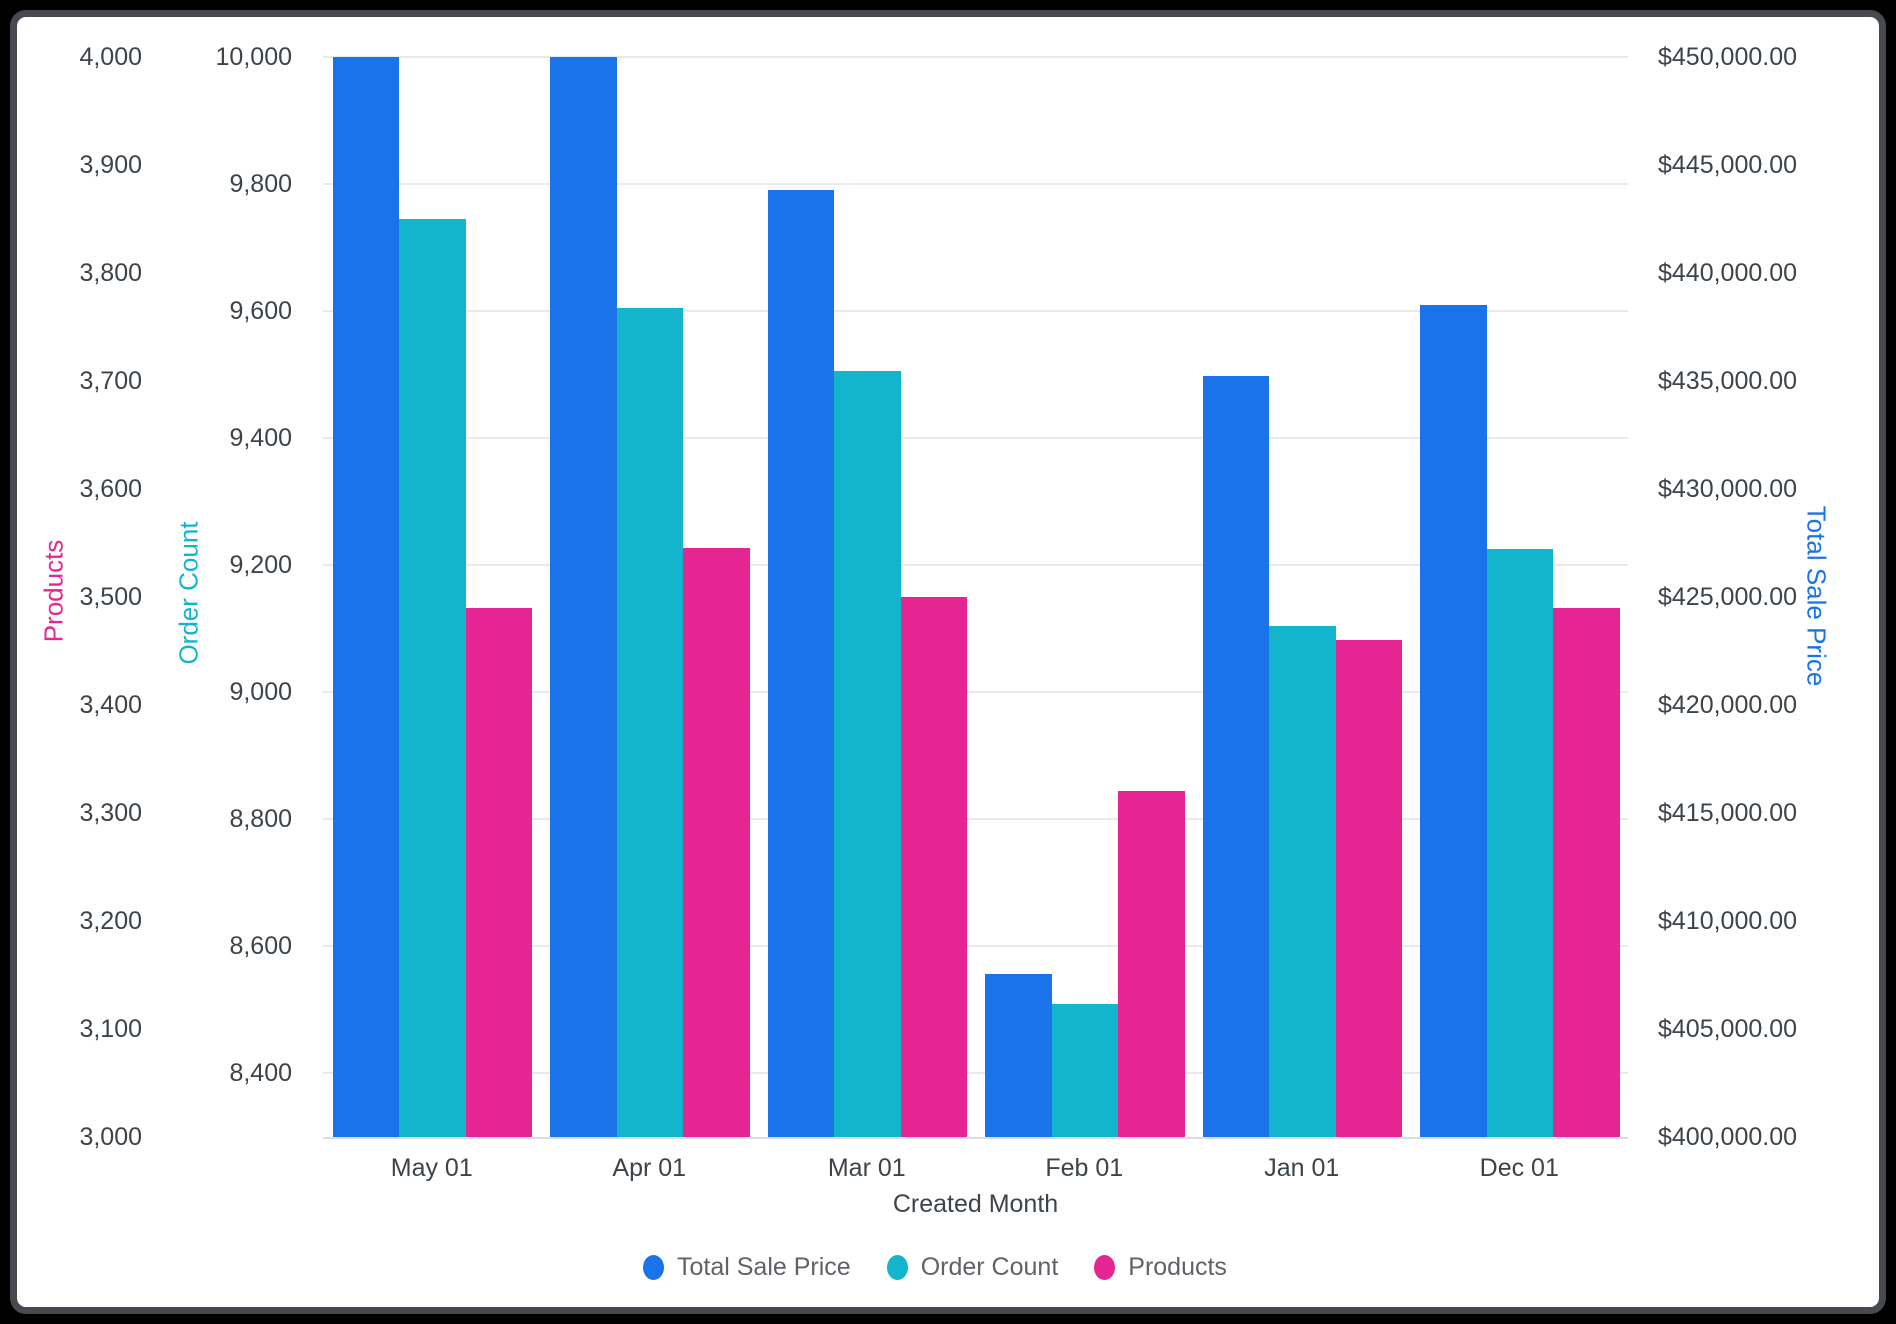 The image size is (1896, 1324). What do you see at coordinates (260, 946) in the screenshot?
I see `tick-label-order-count: 8,600` at bounding box center [260, 946].